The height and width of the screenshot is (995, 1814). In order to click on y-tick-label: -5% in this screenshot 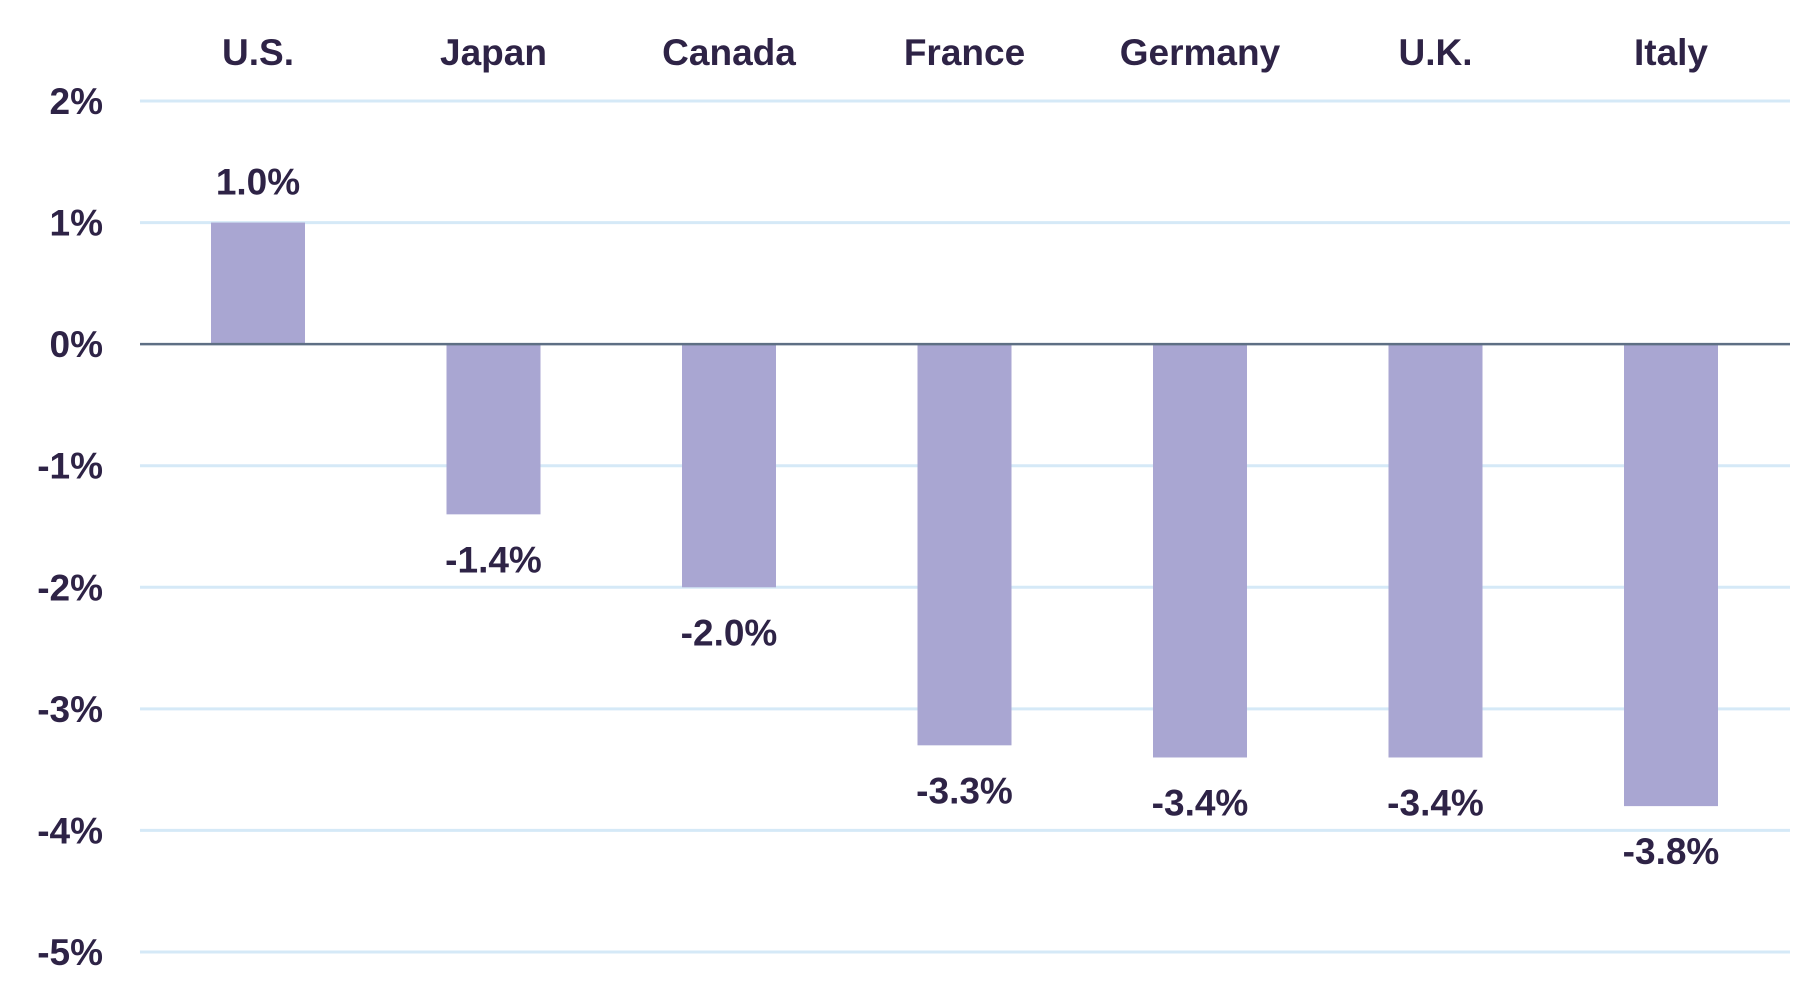, I will do `click(70, 952)`.